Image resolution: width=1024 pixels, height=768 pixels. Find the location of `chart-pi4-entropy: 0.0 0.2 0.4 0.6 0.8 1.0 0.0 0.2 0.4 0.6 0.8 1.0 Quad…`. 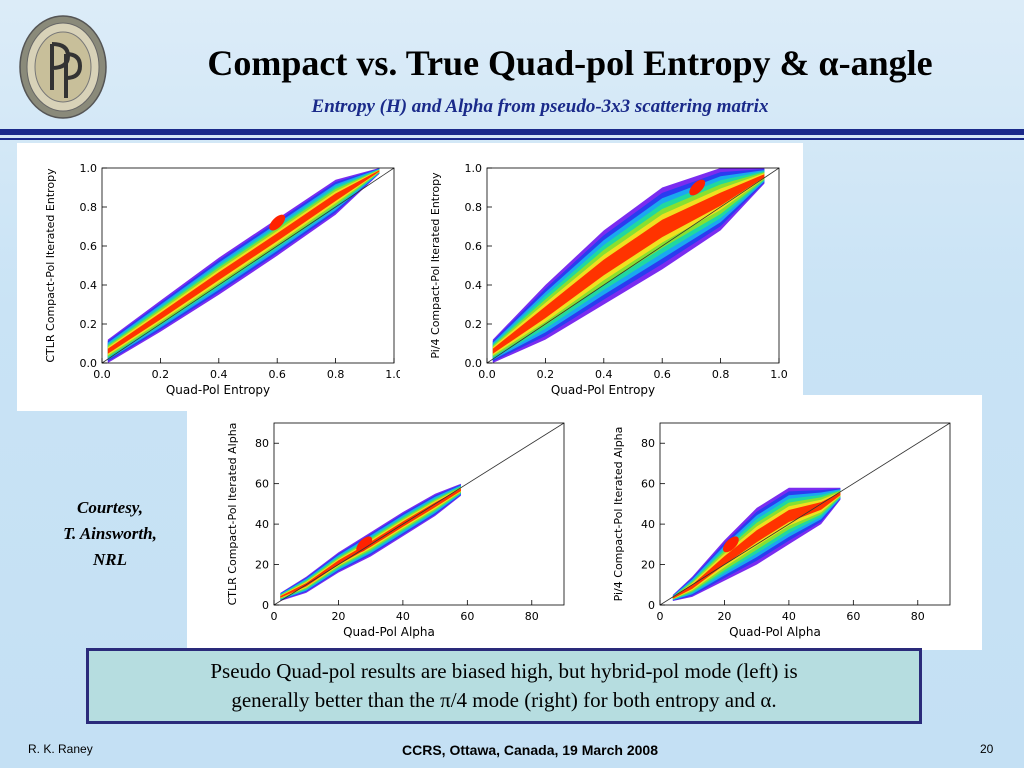

chart-pi4-entropy: 0.0 0.2 0.4 0.6 0.8 1.0 0.0 0.2 0.4 0.6 0.8 1.0 Quad… is located at coordinates (608, 279).